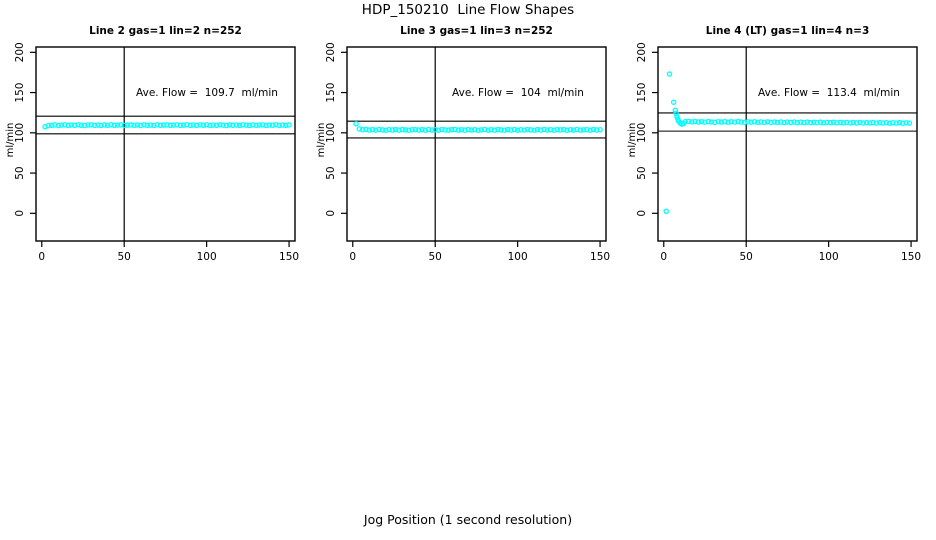 The width and height of the screenshot is (936, 540). Describe the element at coordinates (435, 257) in the screenshot. I see `x-tick-label: 50` at that location.